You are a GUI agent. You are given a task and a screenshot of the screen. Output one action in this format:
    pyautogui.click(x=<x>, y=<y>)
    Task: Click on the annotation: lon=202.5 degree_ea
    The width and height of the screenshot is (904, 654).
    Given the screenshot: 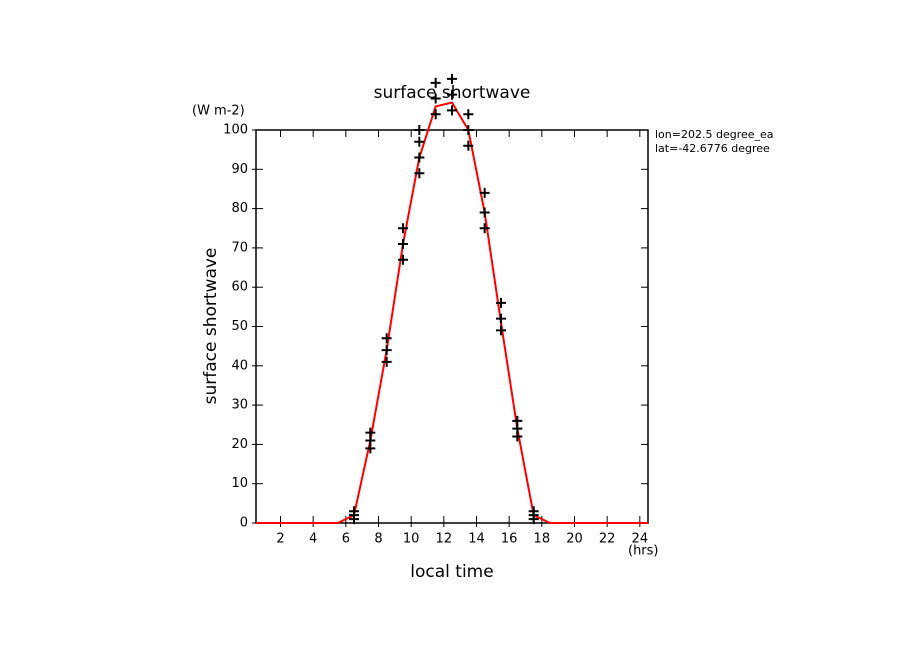 What is the action you would take?
    pyautogui.click(x=714, y=134)
    